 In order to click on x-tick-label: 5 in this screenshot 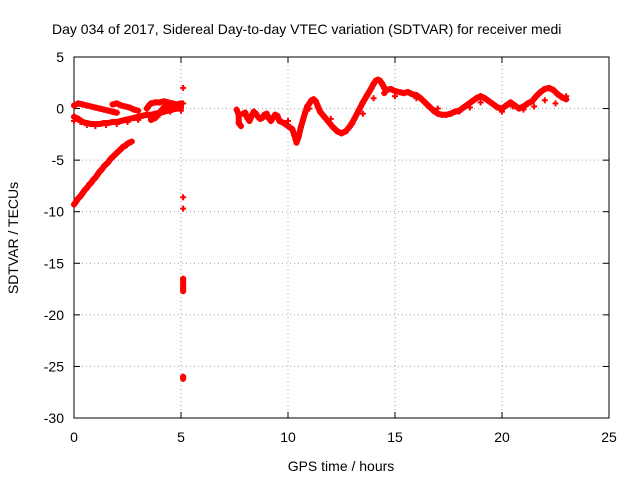, I will do `click(181, 437)`.